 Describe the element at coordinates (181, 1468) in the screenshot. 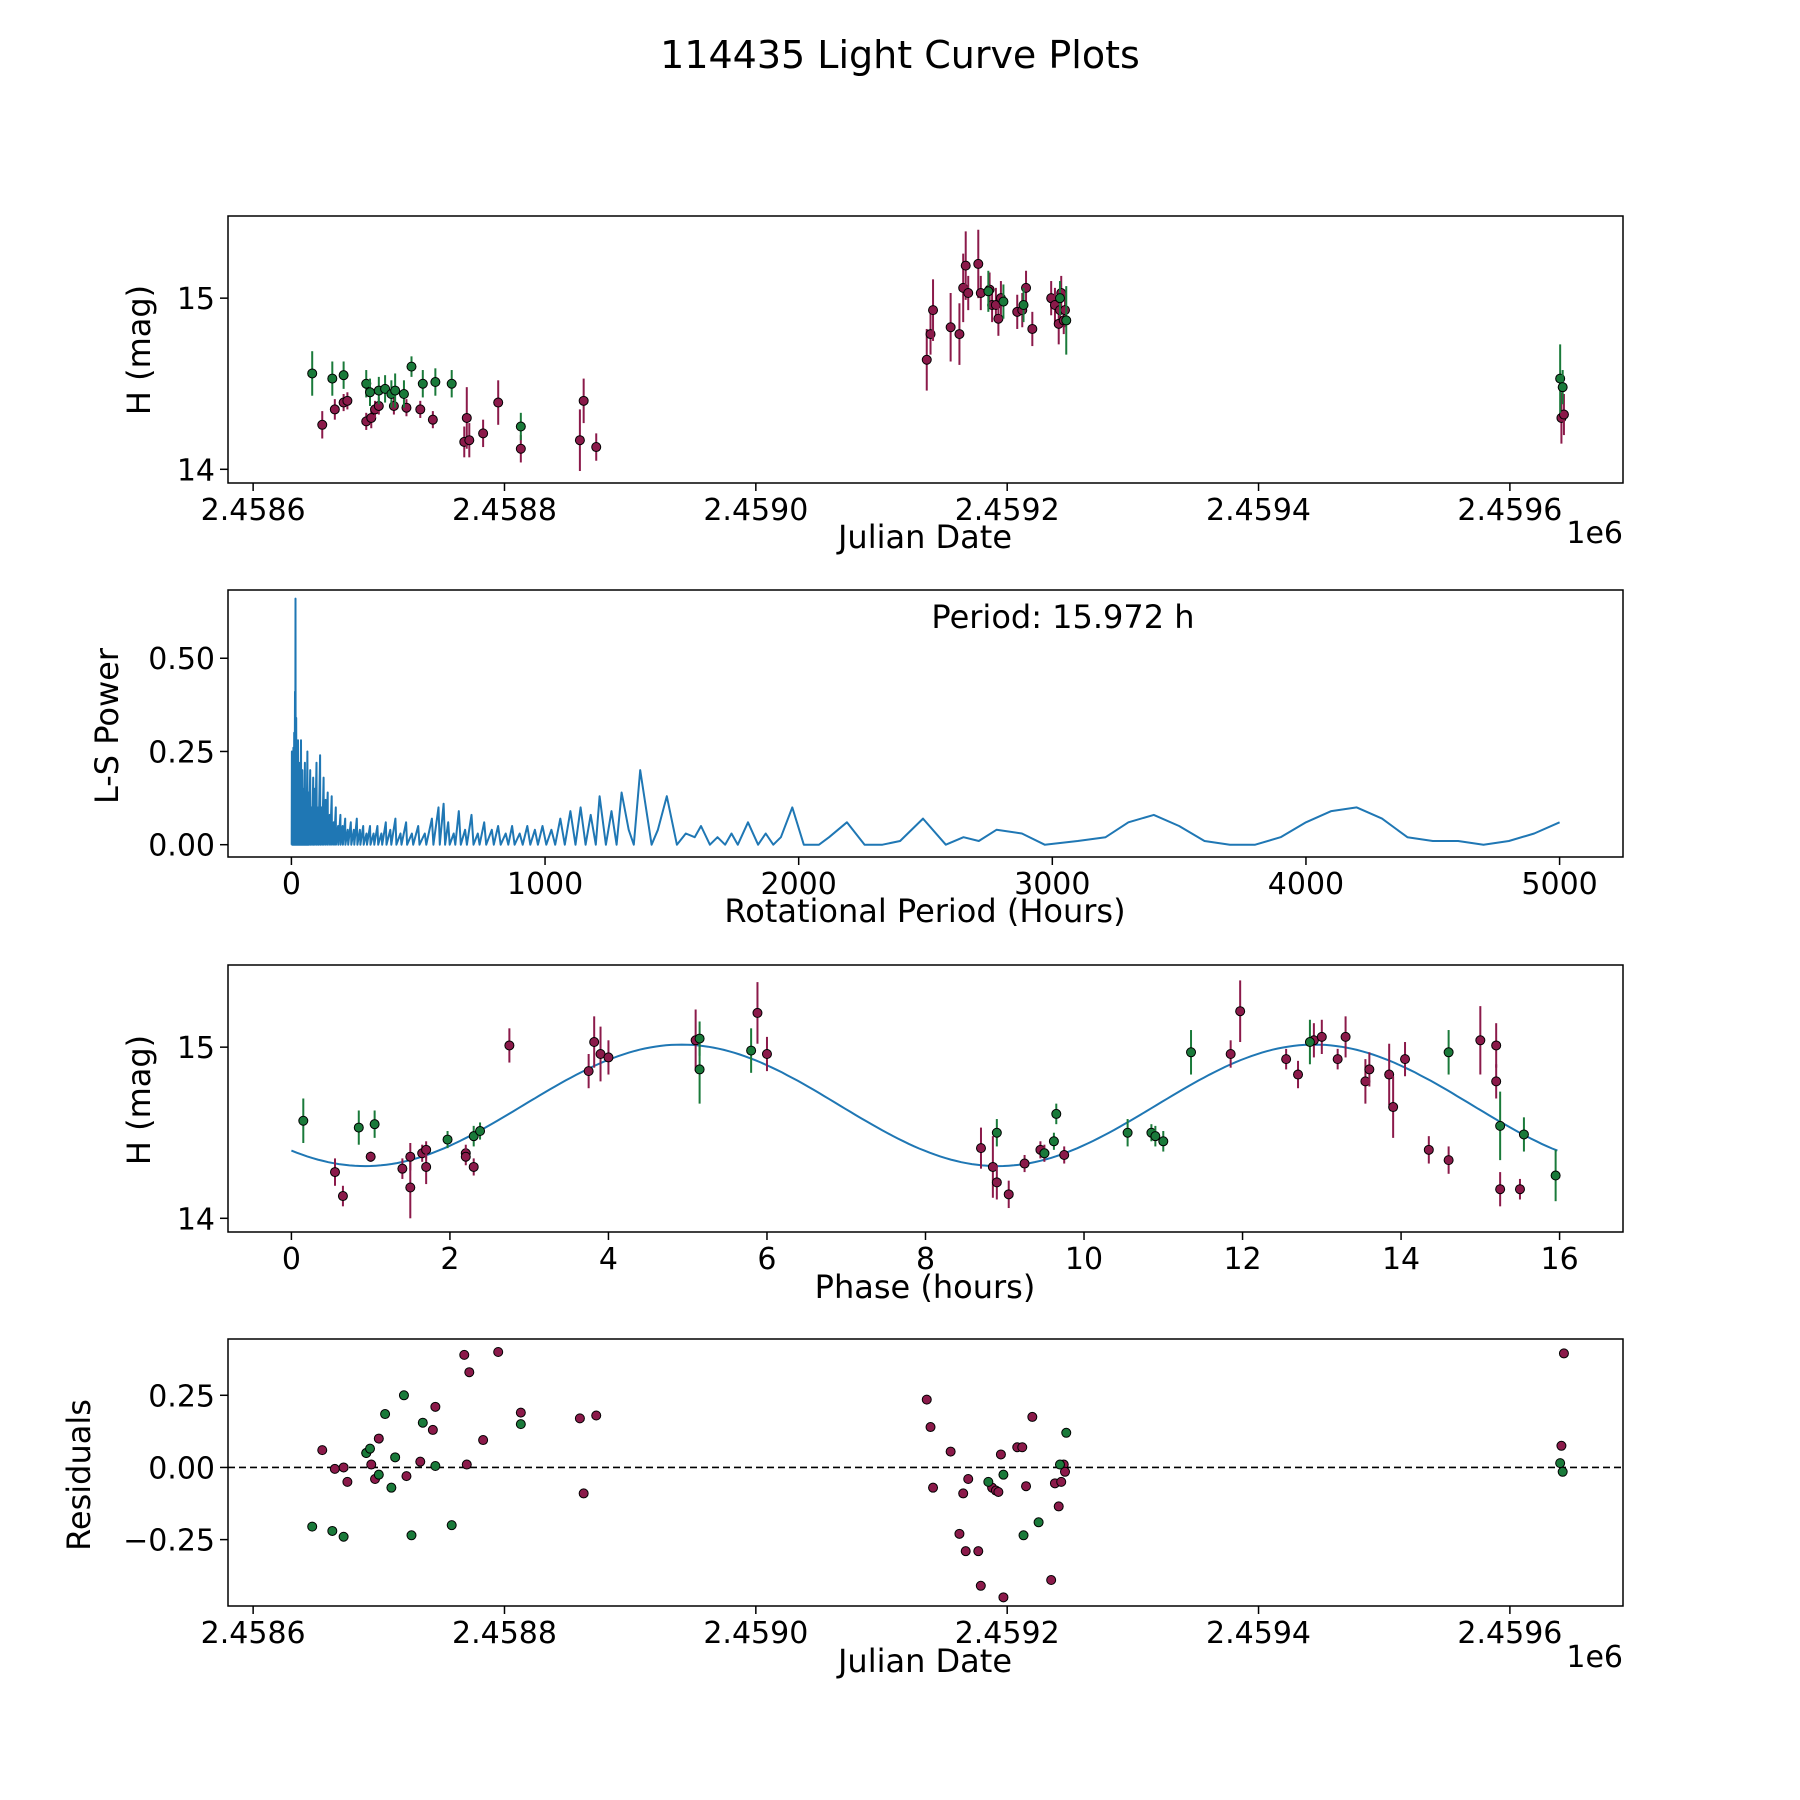

I see `resid-ytick-label: 0.00` at that location.